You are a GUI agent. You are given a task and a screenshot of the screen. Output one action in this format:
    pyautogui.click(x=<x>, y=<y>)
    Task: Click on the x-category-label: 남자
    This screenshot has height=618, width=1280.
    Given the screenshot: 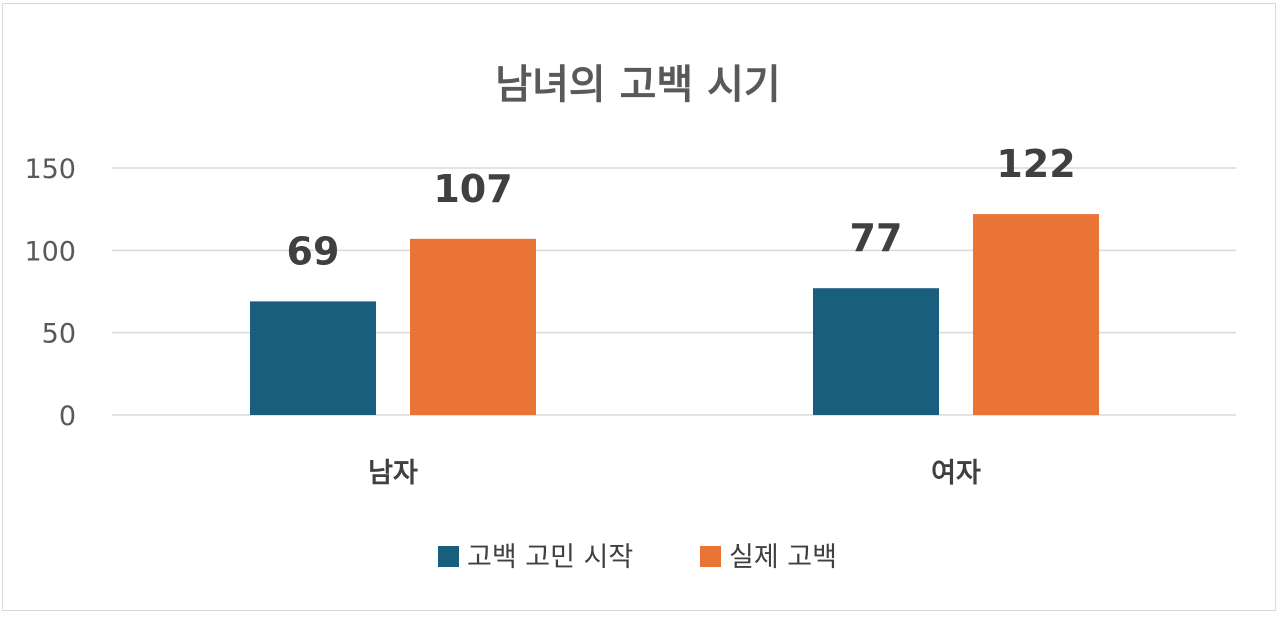 What is the action you would take?
    pyautogui.click(x=393, y=473)
    